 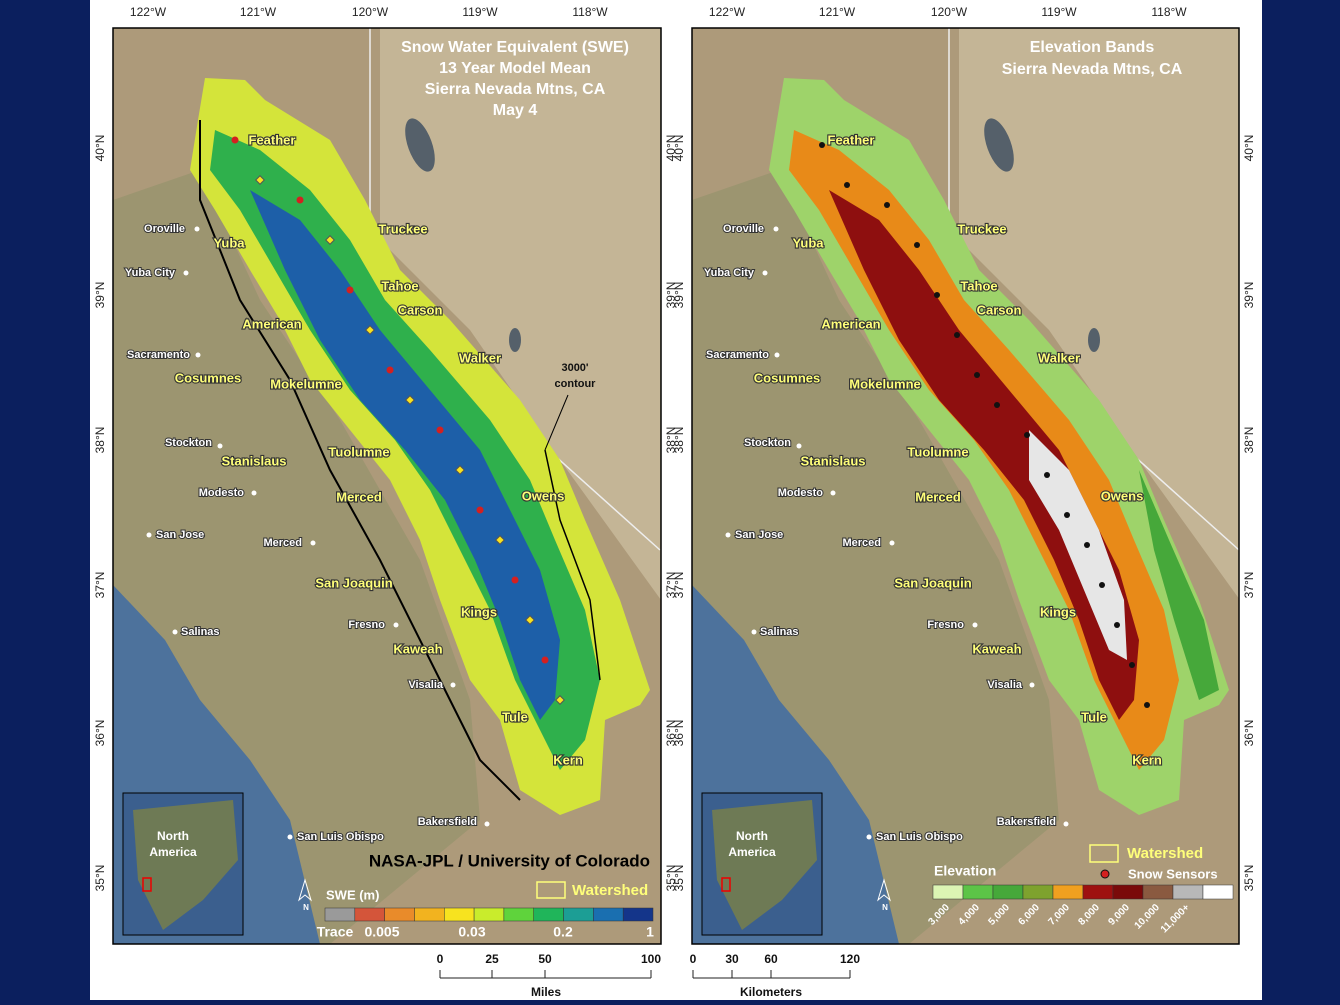 I want to click on scale-label: 25, so click(x=492, y=959).